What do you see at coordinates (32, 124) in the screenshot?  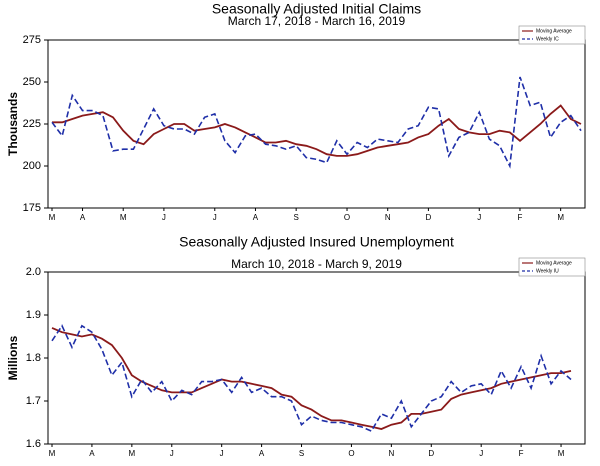 I see `y-tick-label: 225` at bounding box center [32, 124].